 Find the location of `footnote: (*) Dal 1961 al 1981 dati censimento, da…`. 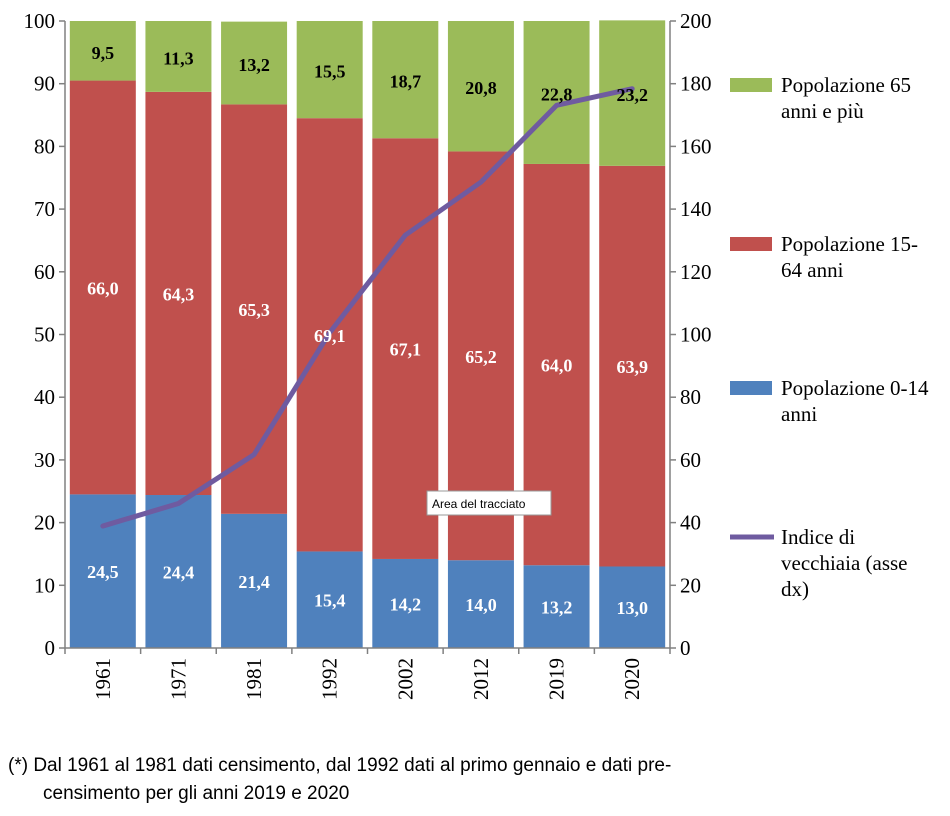

footnote: (*) Dal 1961 al 1981 dati censimento, da… is located at coordinates (473, 780).